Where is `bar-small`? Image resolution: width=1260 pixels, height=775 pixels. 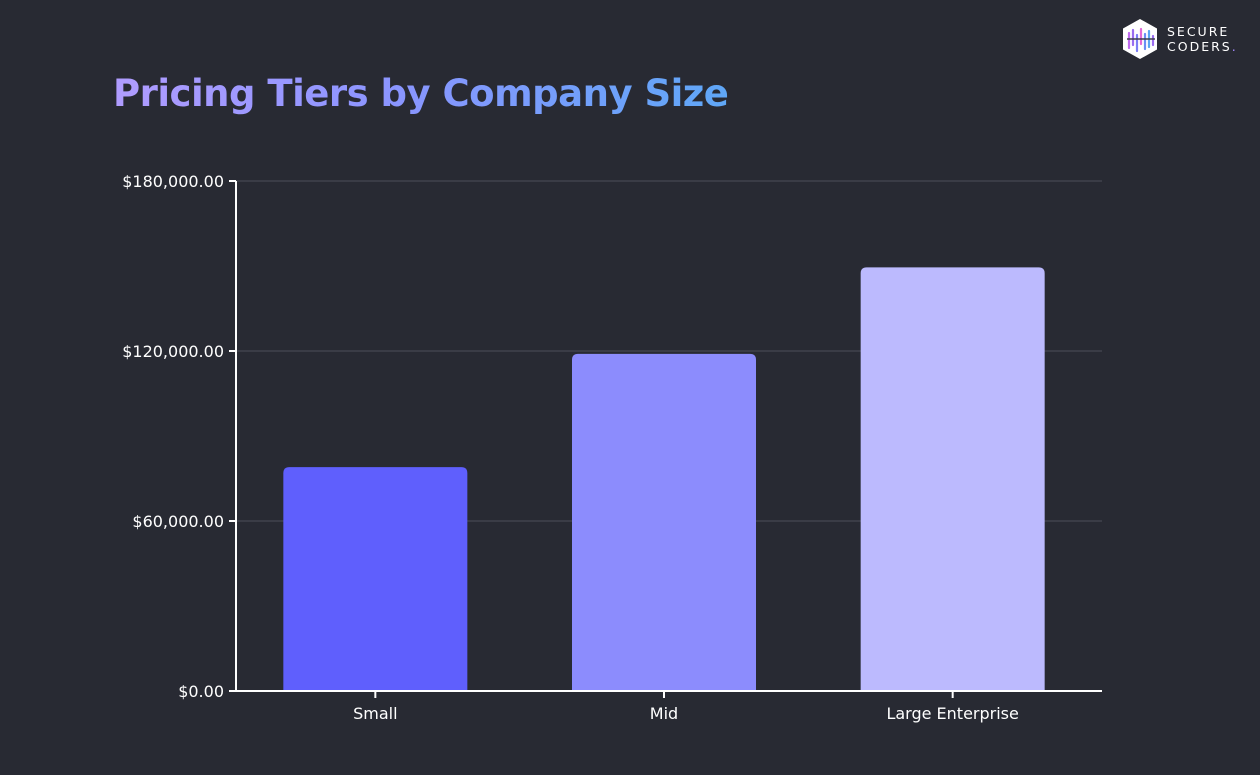 bar-small is located at coordinates (375, 579).